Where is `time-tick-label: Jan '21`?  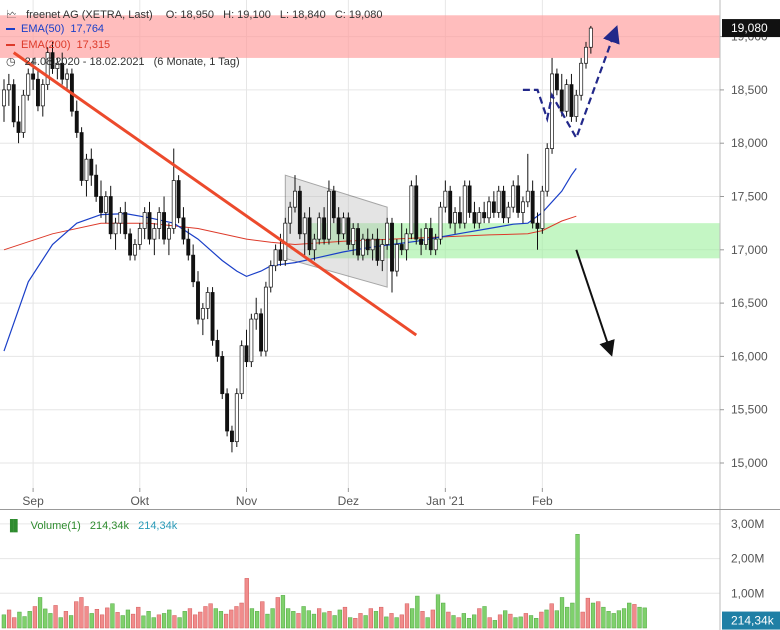
time-tick-label: Jan '21 is located at coordinates (445, 501).